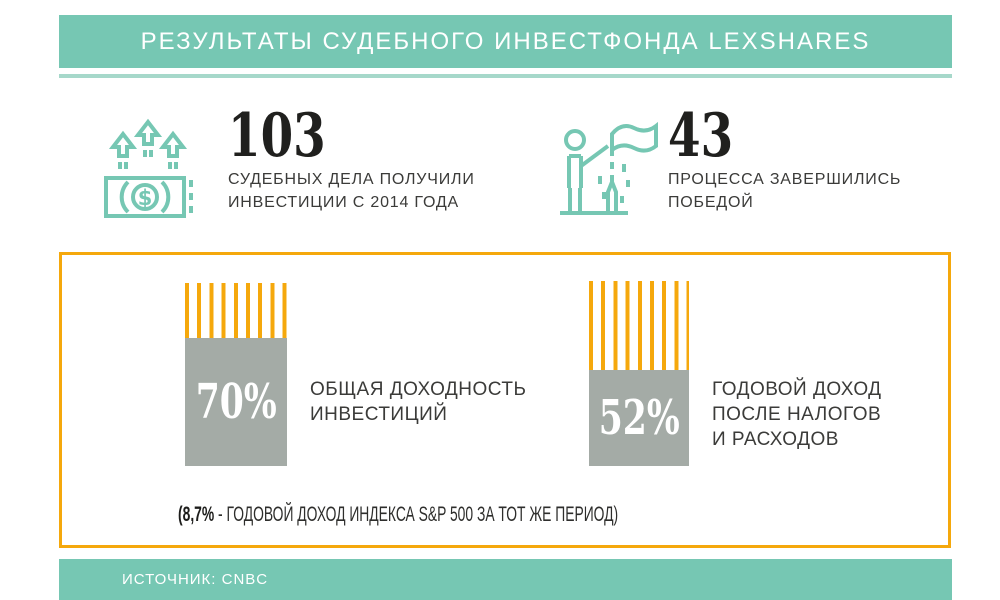 Image resolution: width=1000 pixels, height=600 pixels. Describe the element at coordinates (505, 76) in the screenshot. I see `header-underline` at that location.